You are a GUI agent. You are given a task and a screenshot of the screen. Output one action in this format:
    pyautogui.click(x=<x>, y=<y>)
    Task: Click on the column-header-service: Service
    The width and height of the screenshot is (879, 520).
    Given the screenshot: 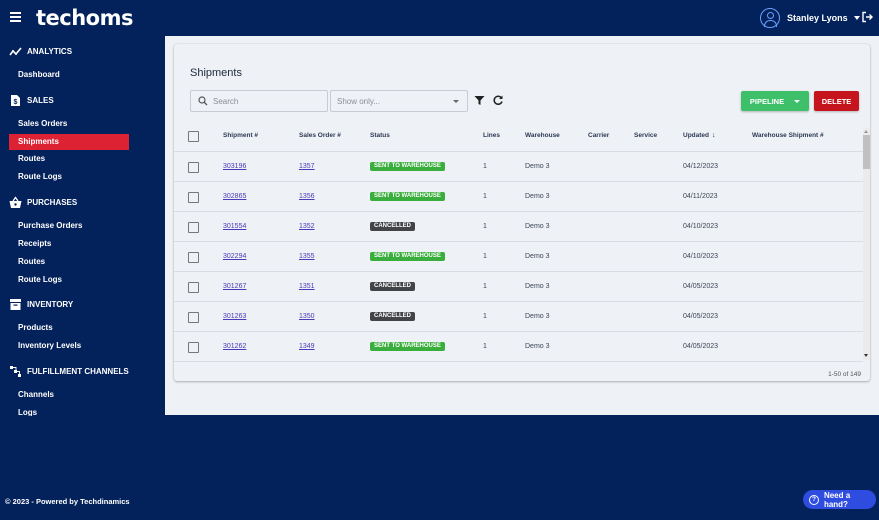 What is the action you would take?
    pyautogui.click(x=646, y=135)
    